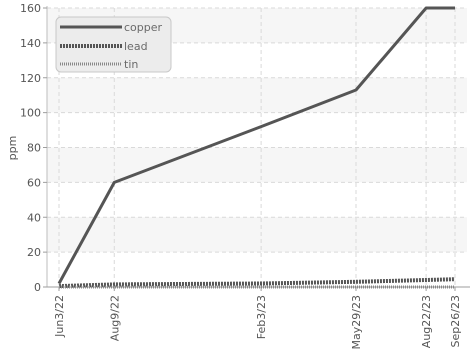 The width and height of the screenshot is (474, 353). What do you see at coordinates (30, 113) in the screenshot?
I see `y-tick-label: 100` at bounding box center [30, 113].